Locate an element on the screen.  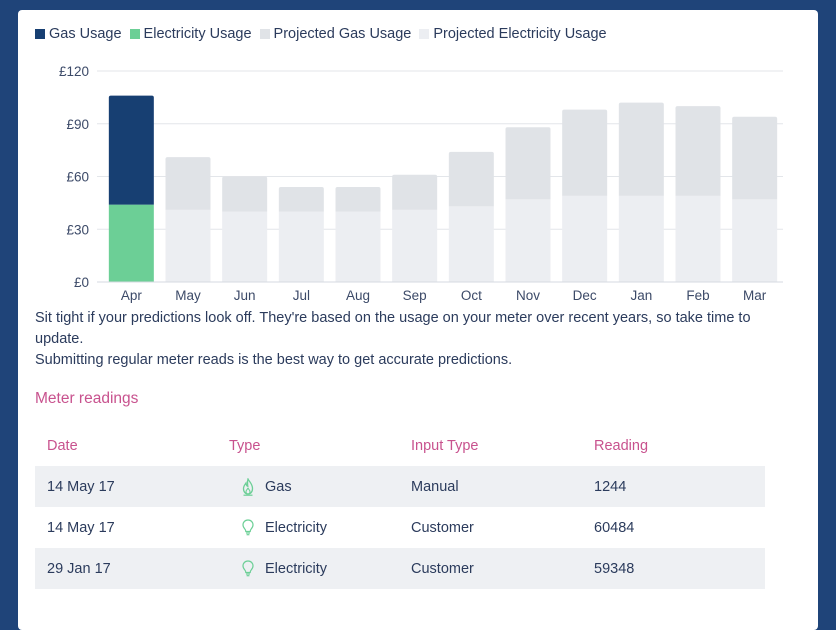
row-input-type: Manual is located at coordinates (435, 486).